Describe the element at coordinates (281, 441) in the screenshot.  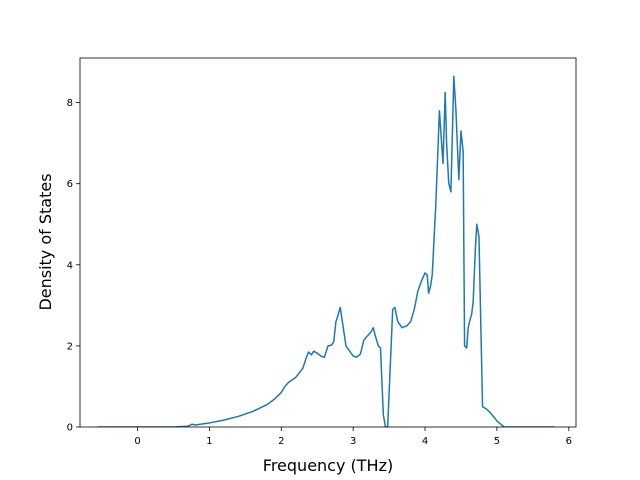
I see `x-tick-label: 2` at that location.